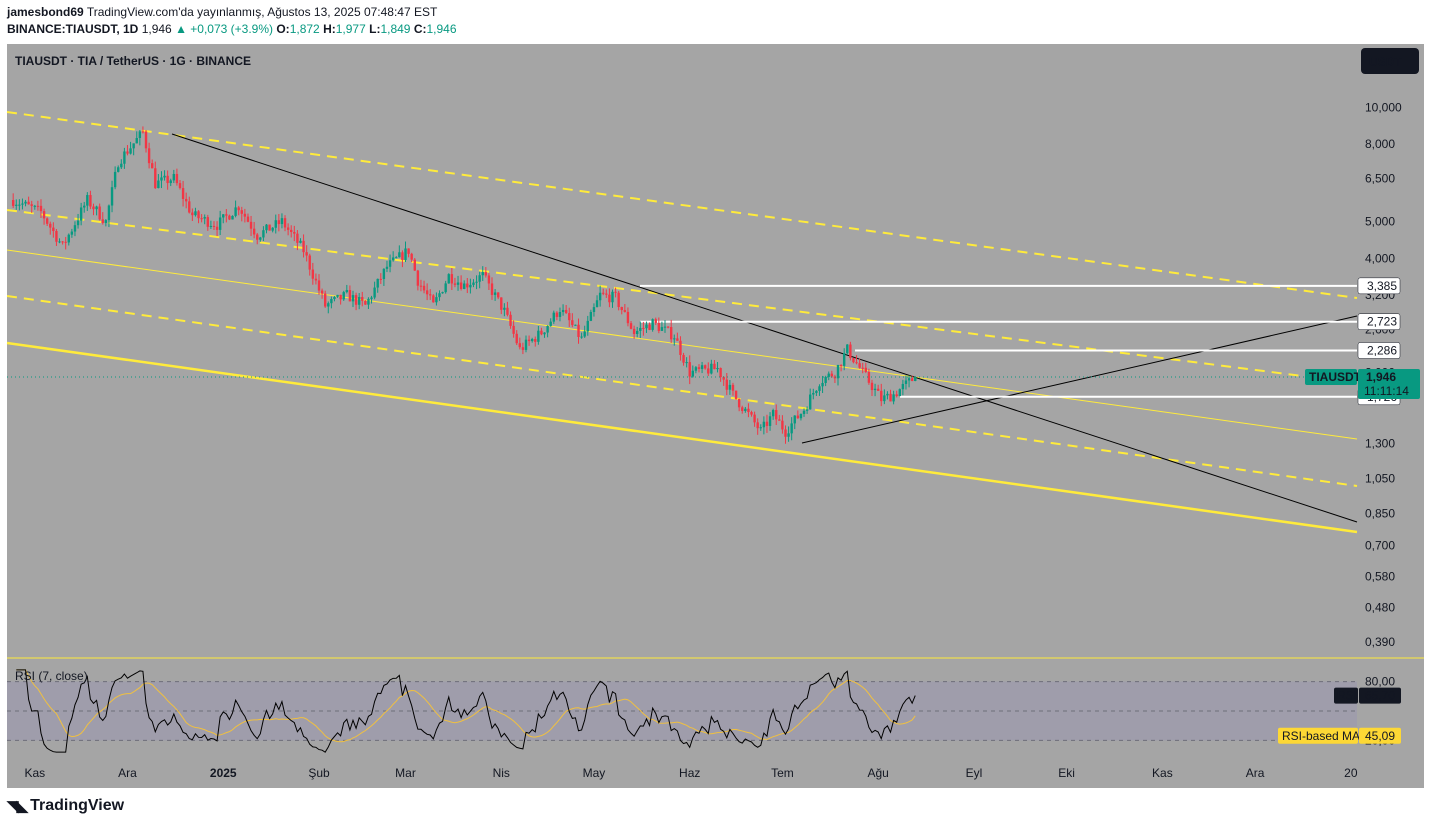 The height and width of the screenshot is (825, 1431). I want to click on rsi-ma-line, so click(466, 706).